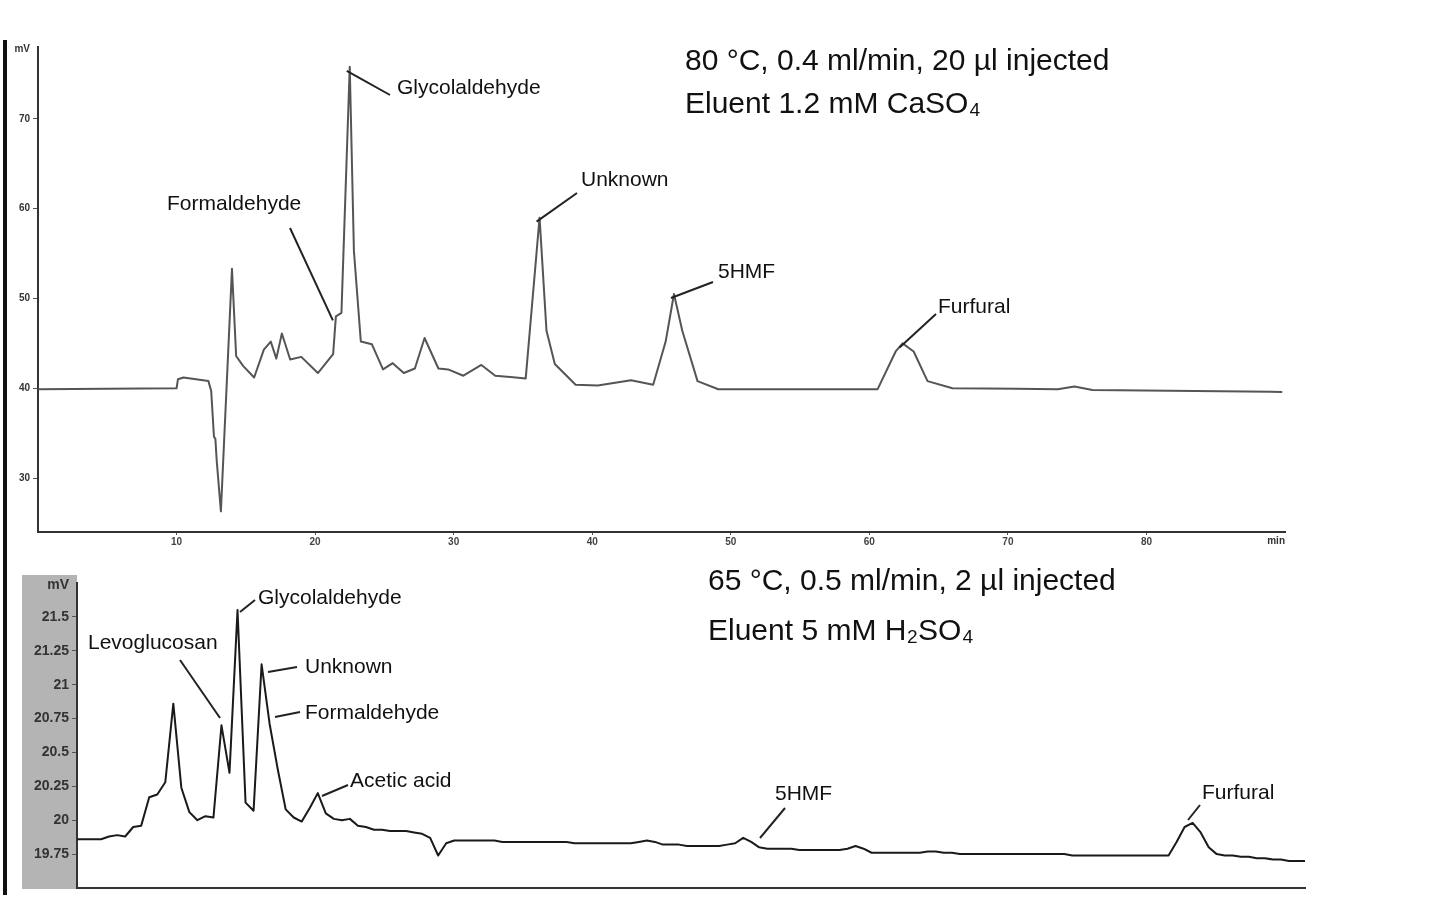  I want to click on y-tick-label: 70, so click(24, 118).